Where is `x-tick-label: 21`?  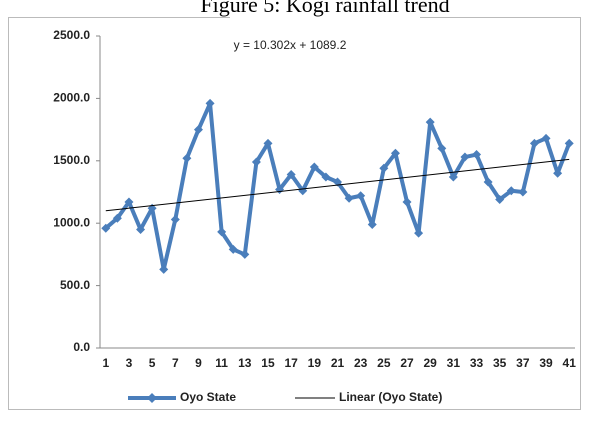 x-tick-label: 21 is located at coordinates (338, 363).